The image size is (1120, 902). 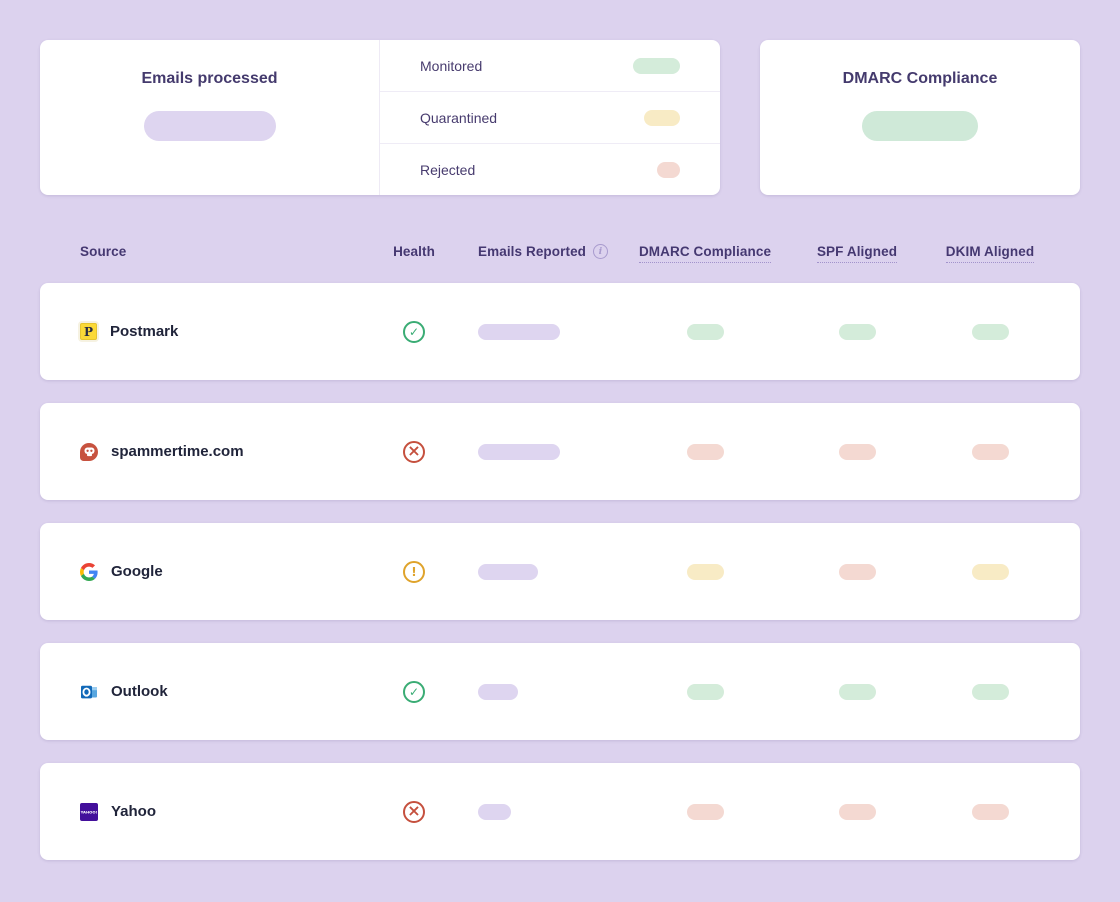 I want to click on source-cell: spammertime.com, so click(x=200, y=451).